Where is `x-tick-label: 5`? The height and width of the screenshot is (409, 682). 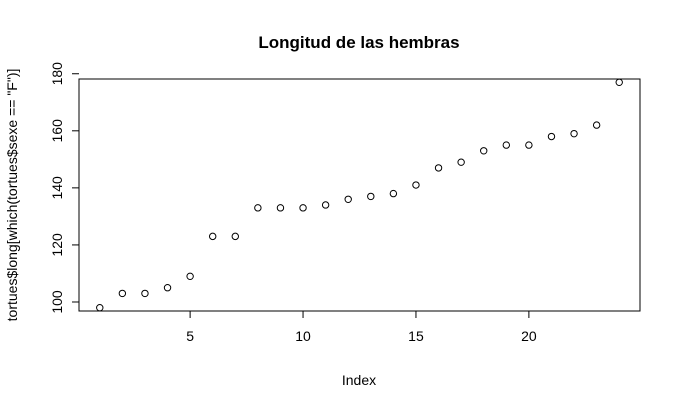 x-tick-label: 5 is located at coordinates (190, 336).